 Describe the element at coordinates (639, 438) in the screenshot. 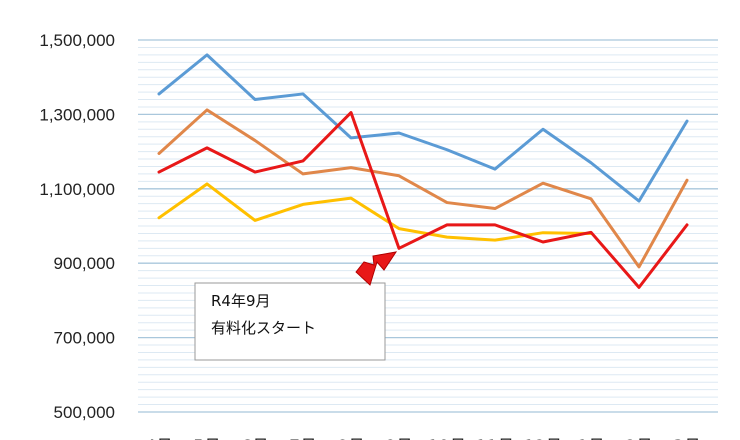

I see `x-tick-label: 2月` at that location.